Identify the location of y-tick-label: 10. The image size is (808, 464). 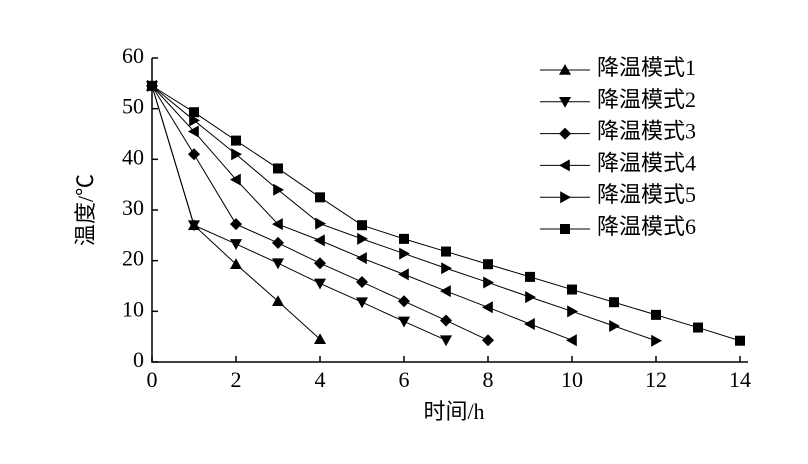
(133, 308).